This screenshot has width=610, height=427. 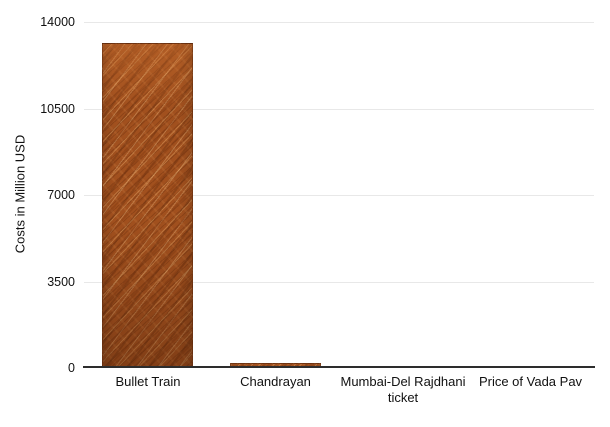 I want to click on x-category-label-3: Mumbai-Del Rajdhani ticket, so click(x=403, y=389).